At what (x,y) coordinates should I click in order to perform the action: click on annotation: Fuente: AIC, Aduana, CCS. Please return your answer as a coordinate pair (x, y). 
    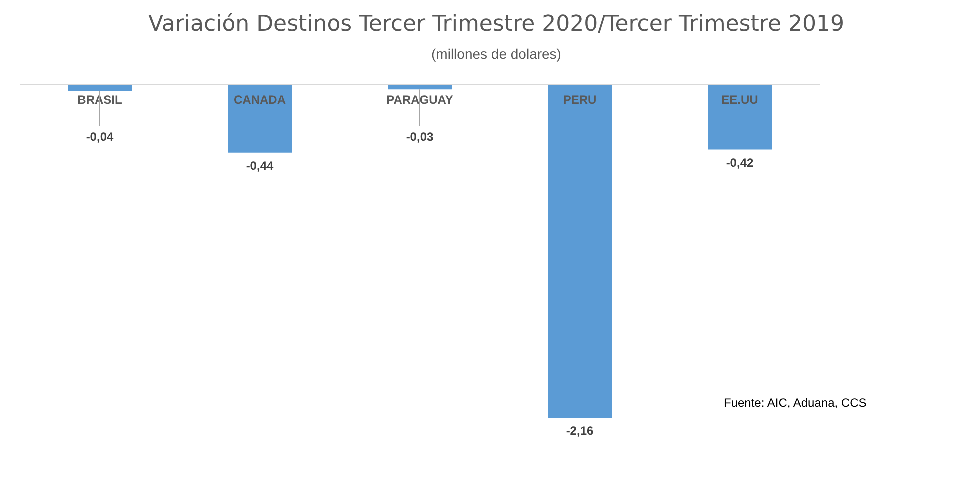
    Looking at the image, I should click on (795, 403).